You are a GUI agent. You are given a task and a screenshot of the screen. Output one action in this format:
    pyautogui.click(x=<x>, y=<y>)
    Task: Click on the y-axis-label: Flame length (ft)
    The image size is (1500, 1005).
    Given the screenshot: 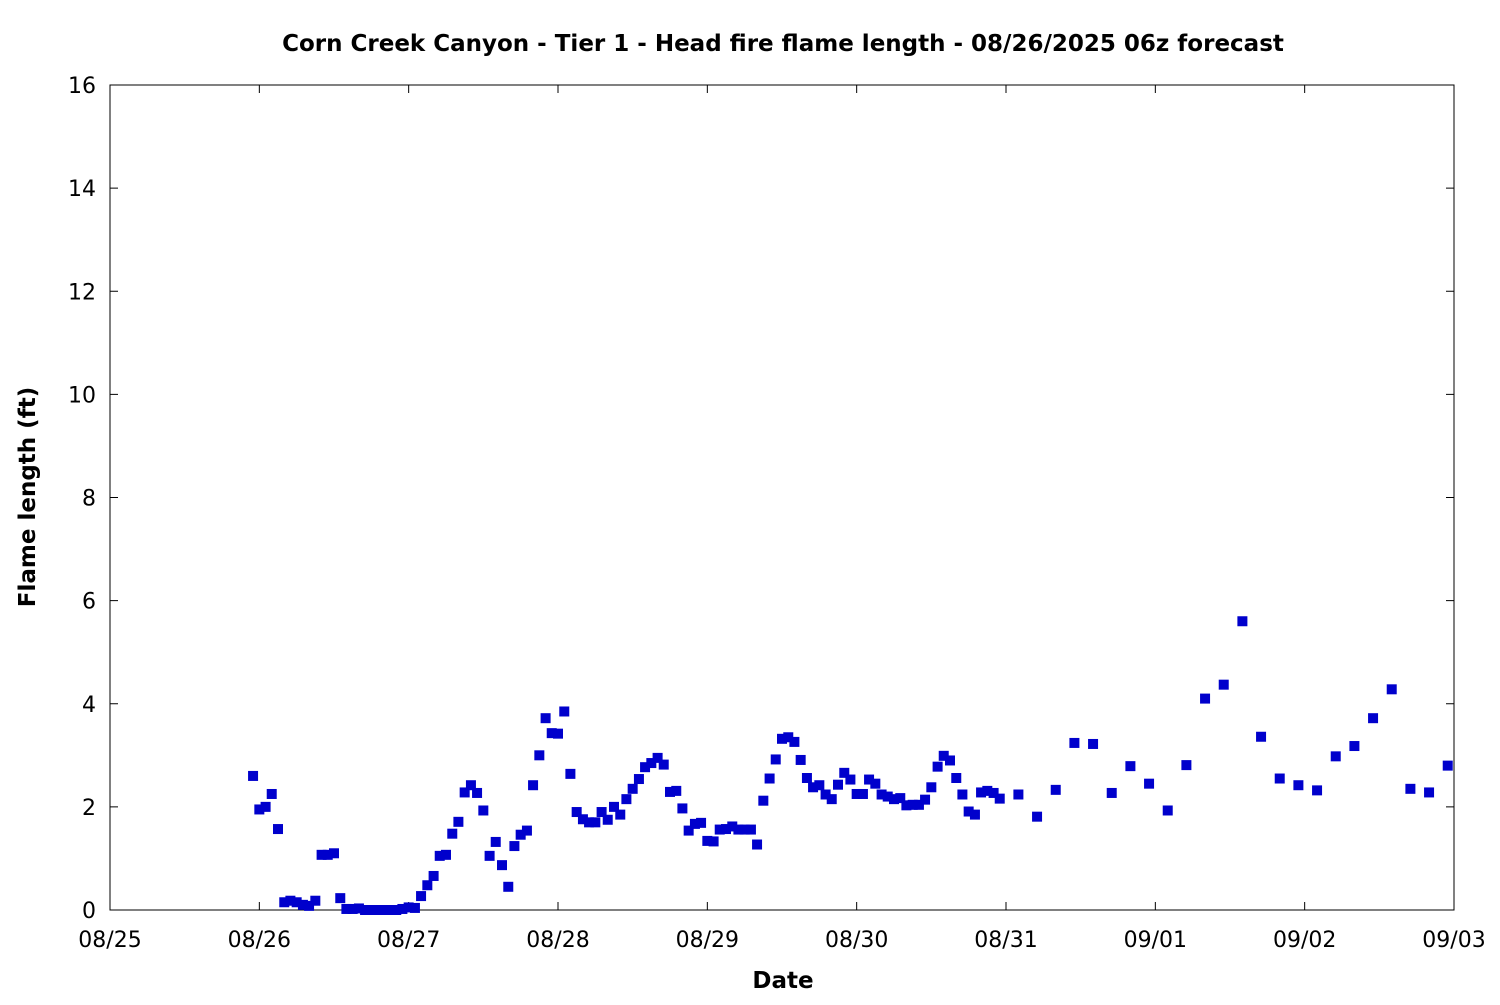 What is the action you would take?
    pyautogui.click(x=28, y=497)
    